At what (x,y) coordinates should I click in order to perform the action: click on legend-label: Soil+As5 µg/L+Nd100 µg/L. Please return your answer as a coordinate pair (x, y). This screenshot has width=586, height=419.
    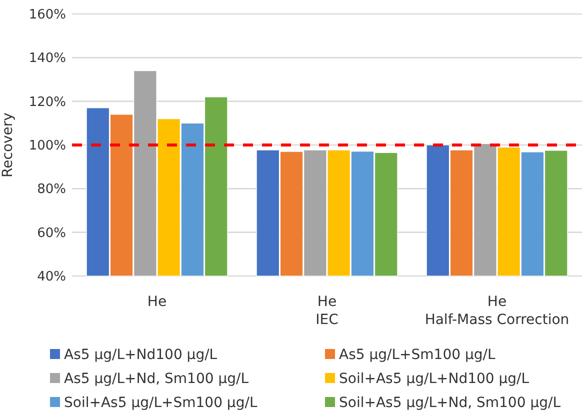
    Looking at the image, I should click on (434, 378).